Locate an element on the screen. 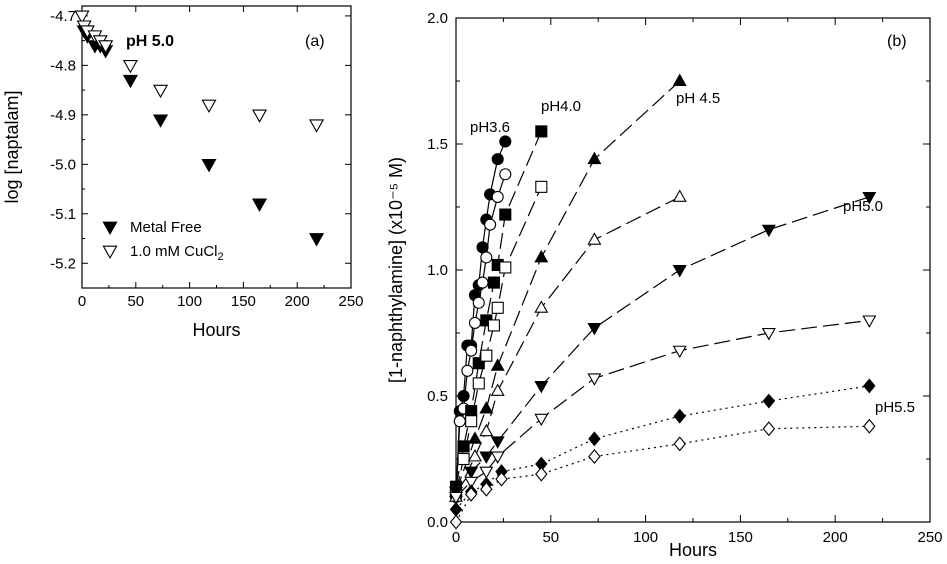 Image resolution: width=947 pixels, height=564 pixels. panel-a-label: (a) is located at coordinates (315, 41).